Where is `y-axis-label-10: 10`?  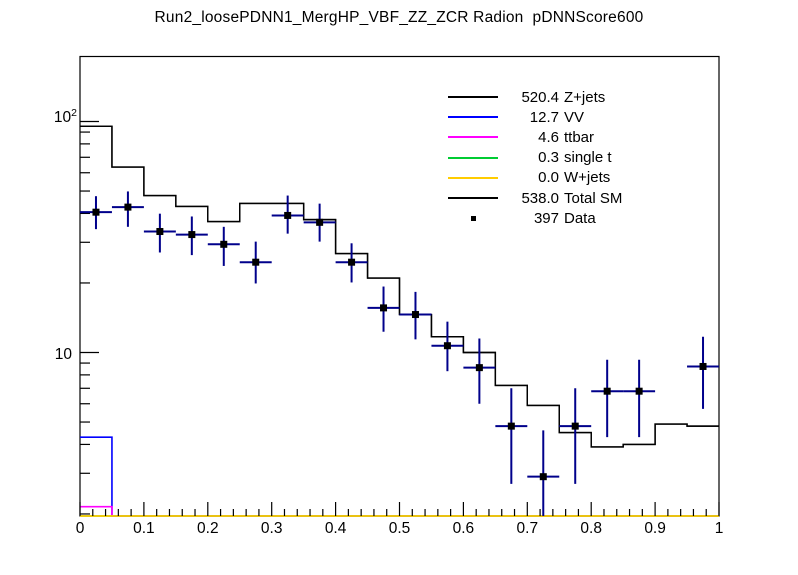
y-axis-label-10: 10 is located at coordinates (63, 355).